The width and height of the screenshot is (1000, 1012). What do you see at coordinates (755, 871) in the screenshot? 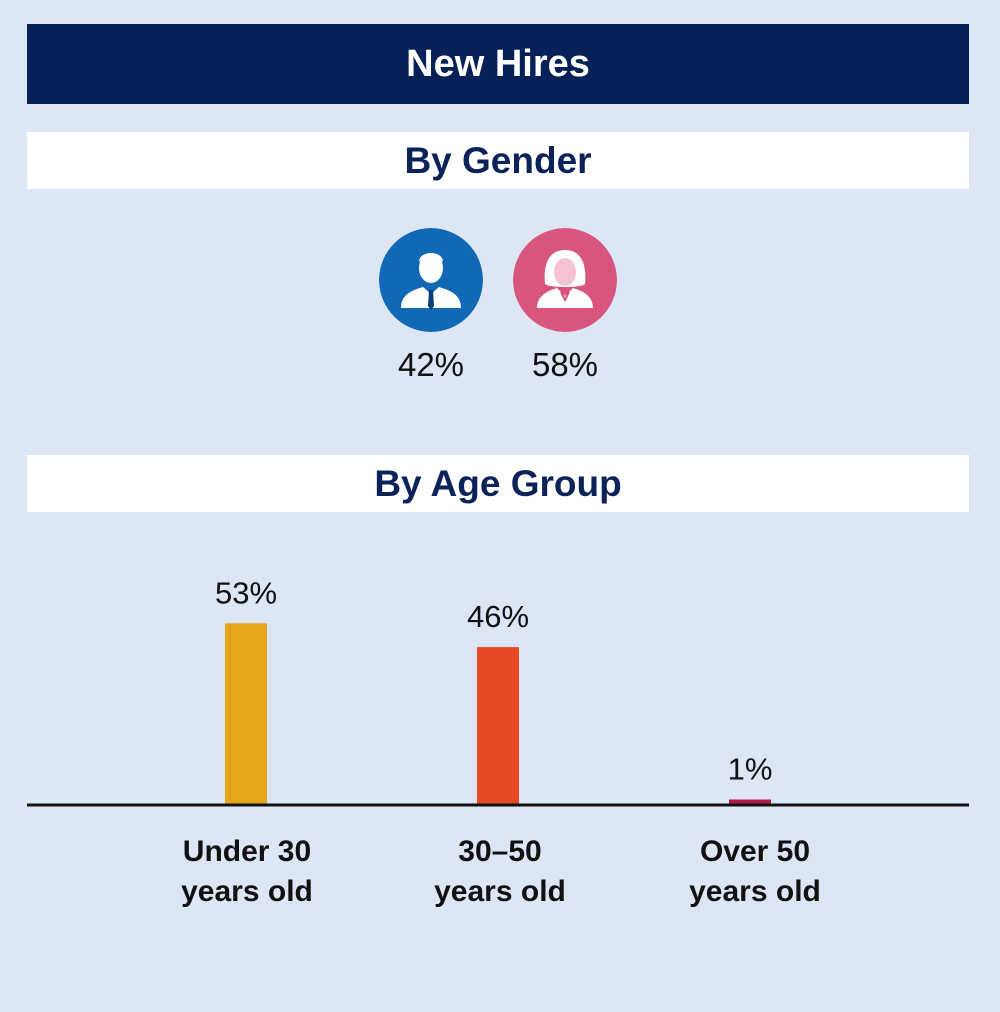
I see `category-label-over-50: Over 50 years old` at bounding box center [755, 871].